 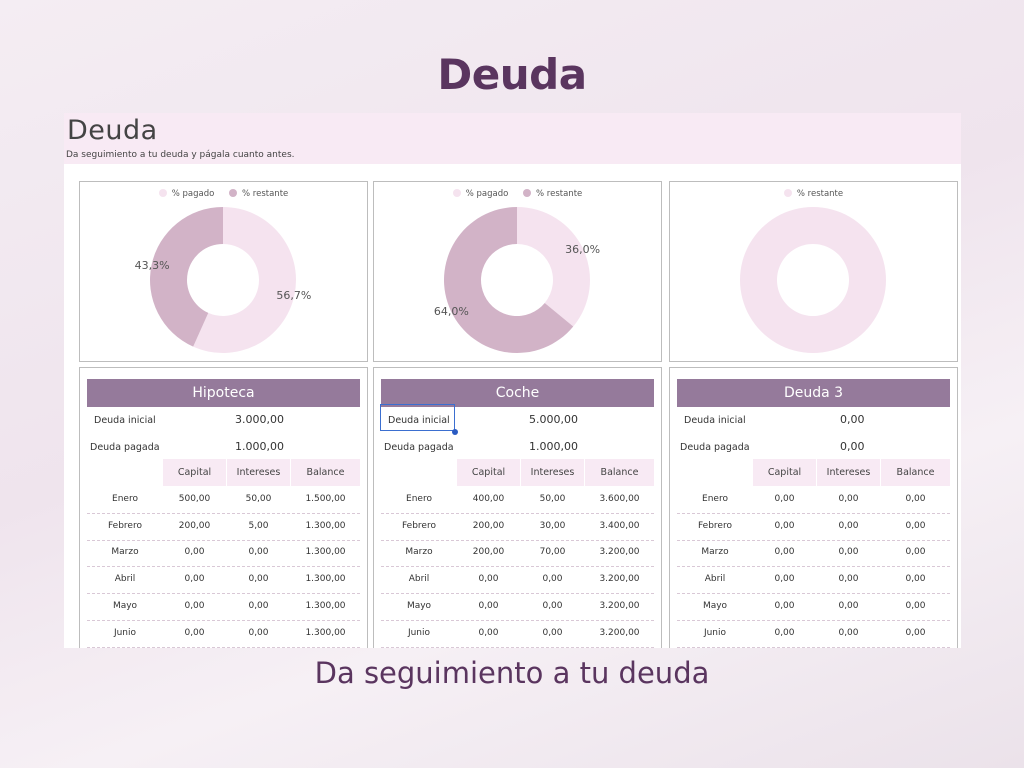 I want to click on sheet-title: Deuda, so click(x=112, y=130).